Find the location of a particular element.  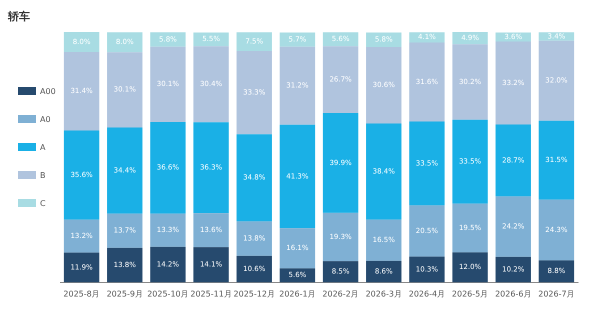

x-tick-label: 2025-10月 is located at coordinates (168, 293).